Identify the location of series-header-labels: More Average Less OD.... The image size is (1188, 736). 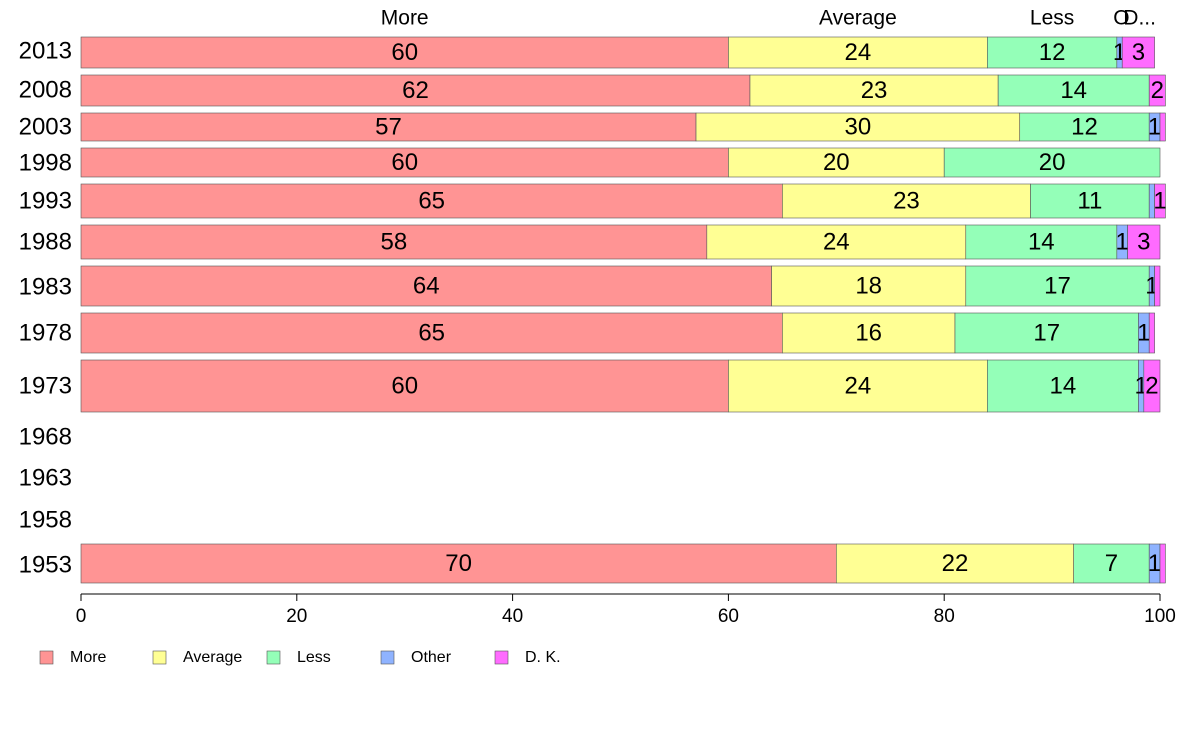
(768, 18).